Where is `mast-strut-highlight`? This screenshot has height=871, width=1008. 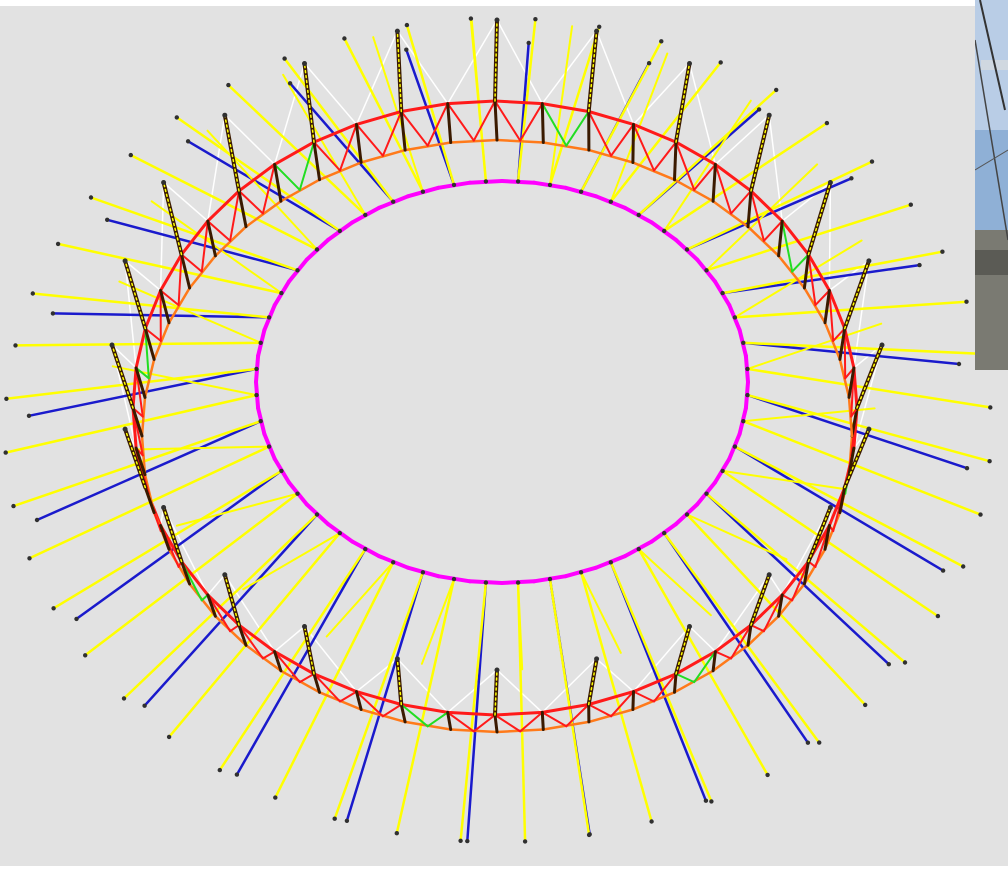
mast-strut-highlight is located at coordinates (857, 295).